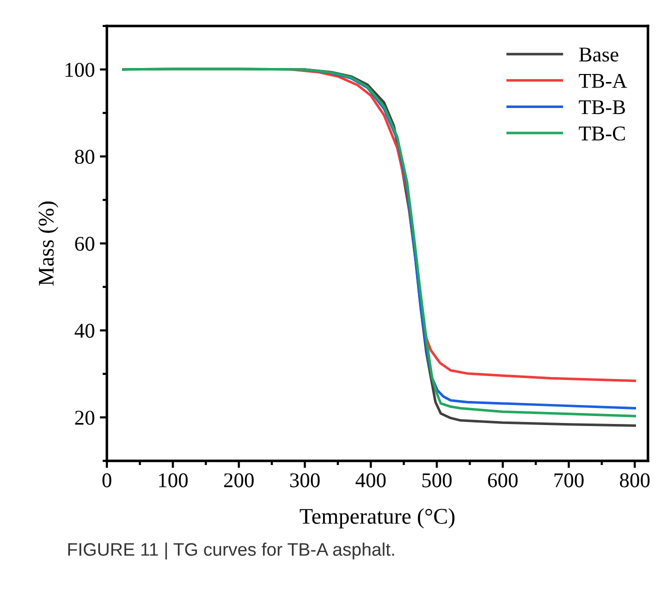 The image size is (668, 604). What do you see at coordinates (305, 480) in the screenshot?
I see `x-tick-label: 300` at bounding box center [305, 480].